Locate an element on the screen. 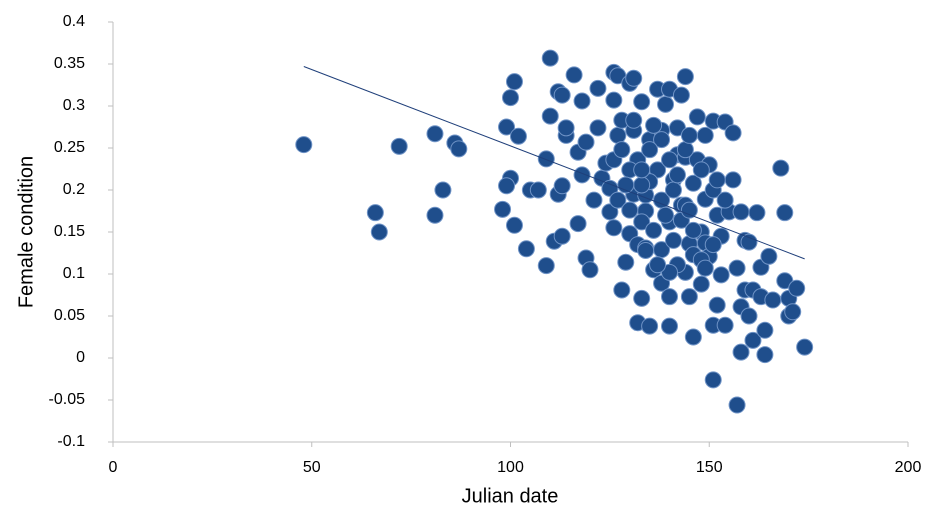  y-tick-label: 0.3 is located at coordinates (74, 105).